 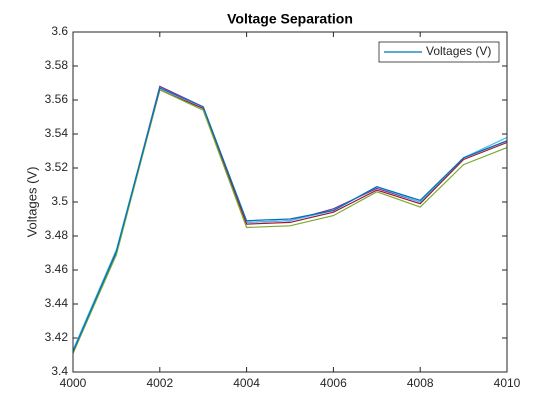 I want to click on y-tick-label: 3.48, so click(x=57, y=235).